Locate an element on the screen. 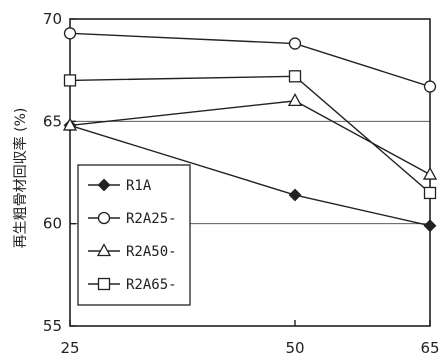  data-point-R2A25--25 is located at coordinates (70, 33).